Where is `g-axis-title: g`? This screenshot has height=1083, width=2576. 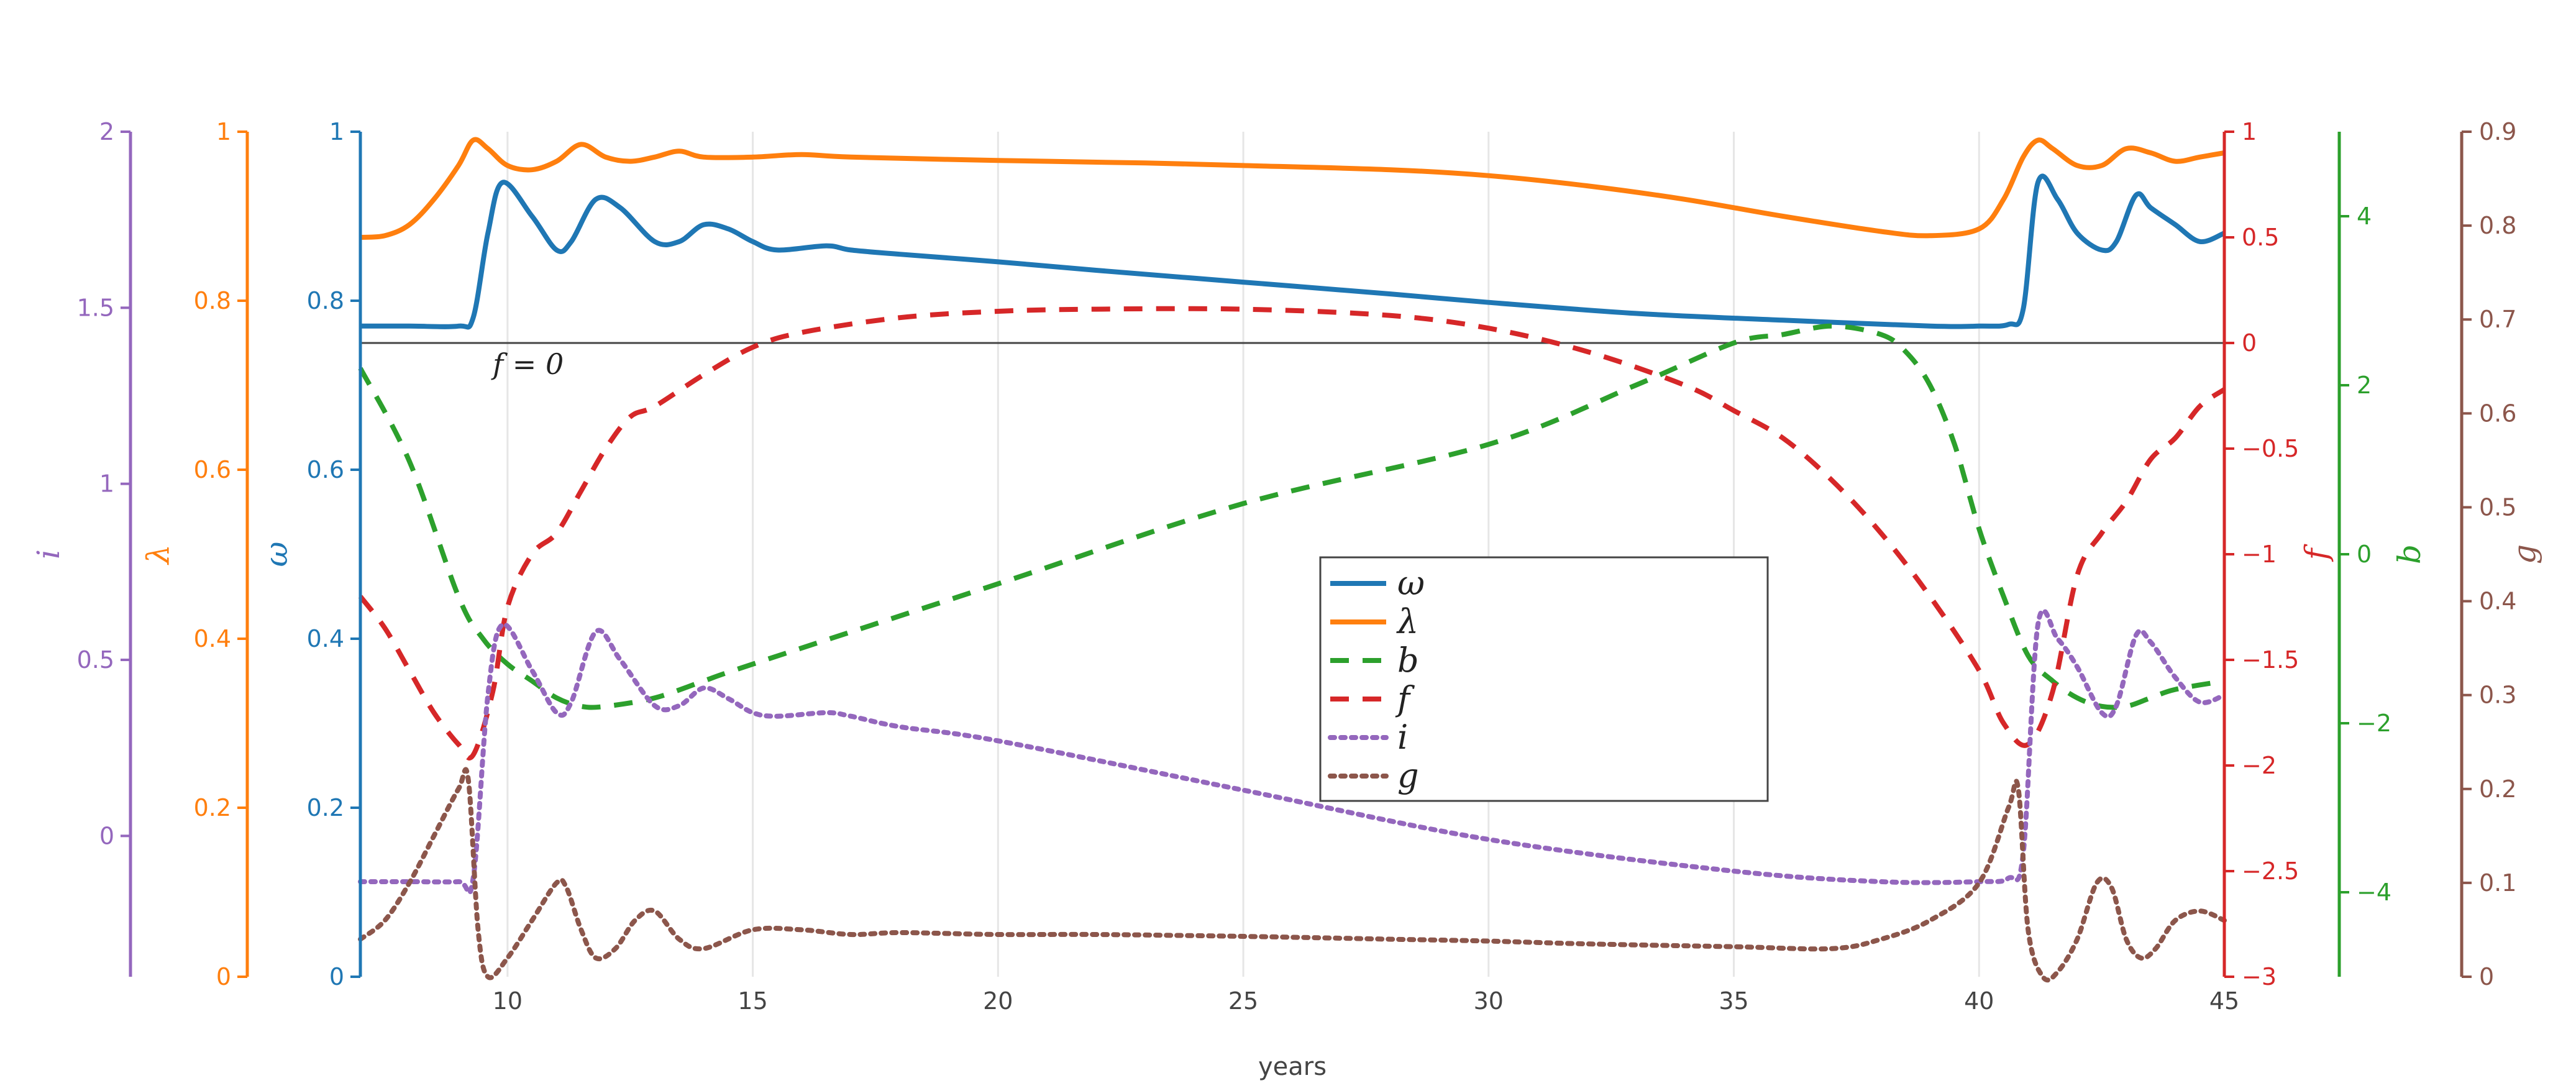
g-axis-title: g is located at coordinates (2524, 554).